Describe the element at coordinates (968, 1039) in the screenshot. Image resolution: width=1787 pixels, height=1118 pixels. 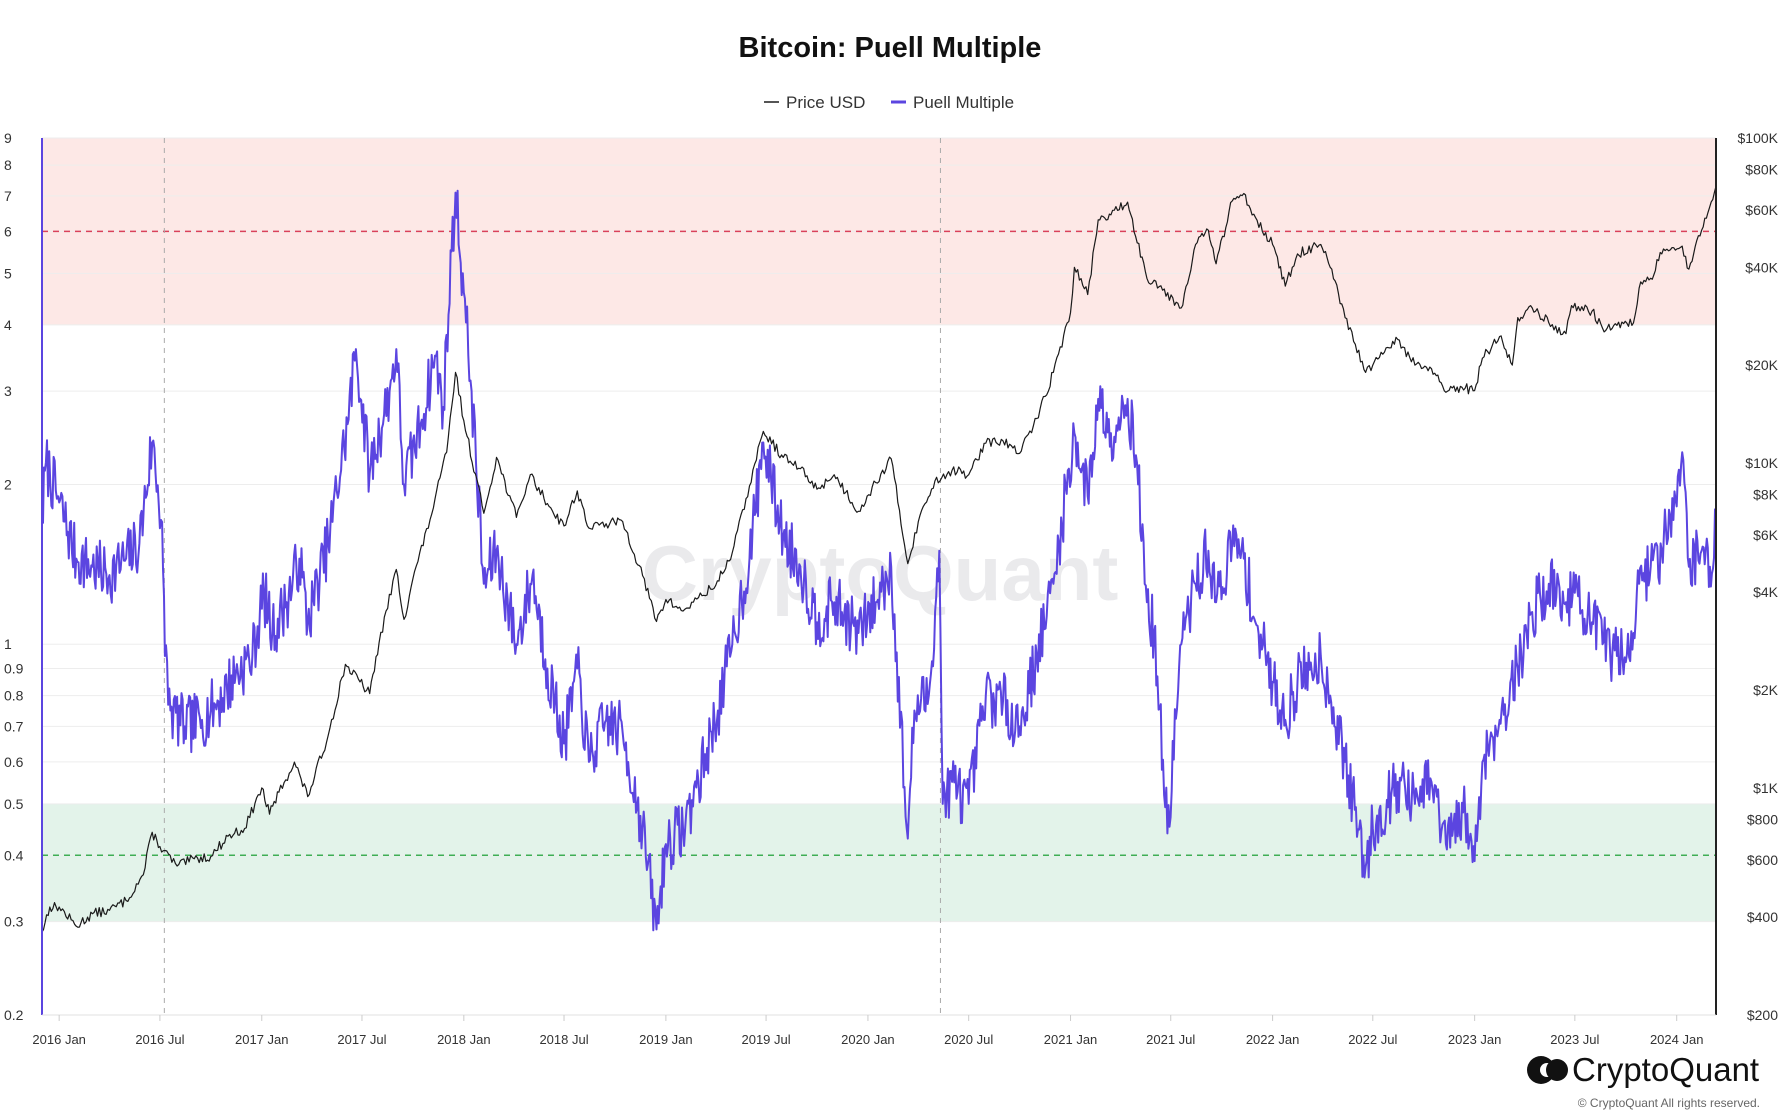
I see `x-tick-label: 2020 Jul` at that location.